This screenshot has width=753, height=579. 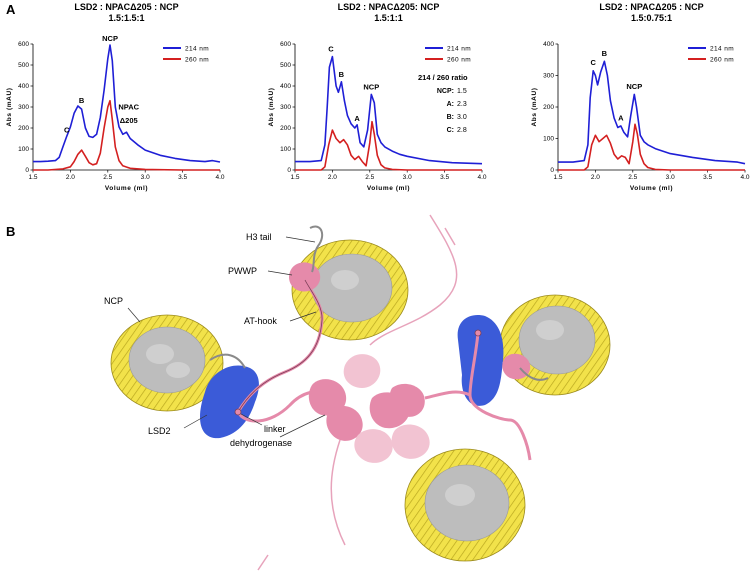 What do you see at coordinates (259, 237) in the screenshot?
I see `label-h3-tail: H3 tail` at bounding box center [259, 237].